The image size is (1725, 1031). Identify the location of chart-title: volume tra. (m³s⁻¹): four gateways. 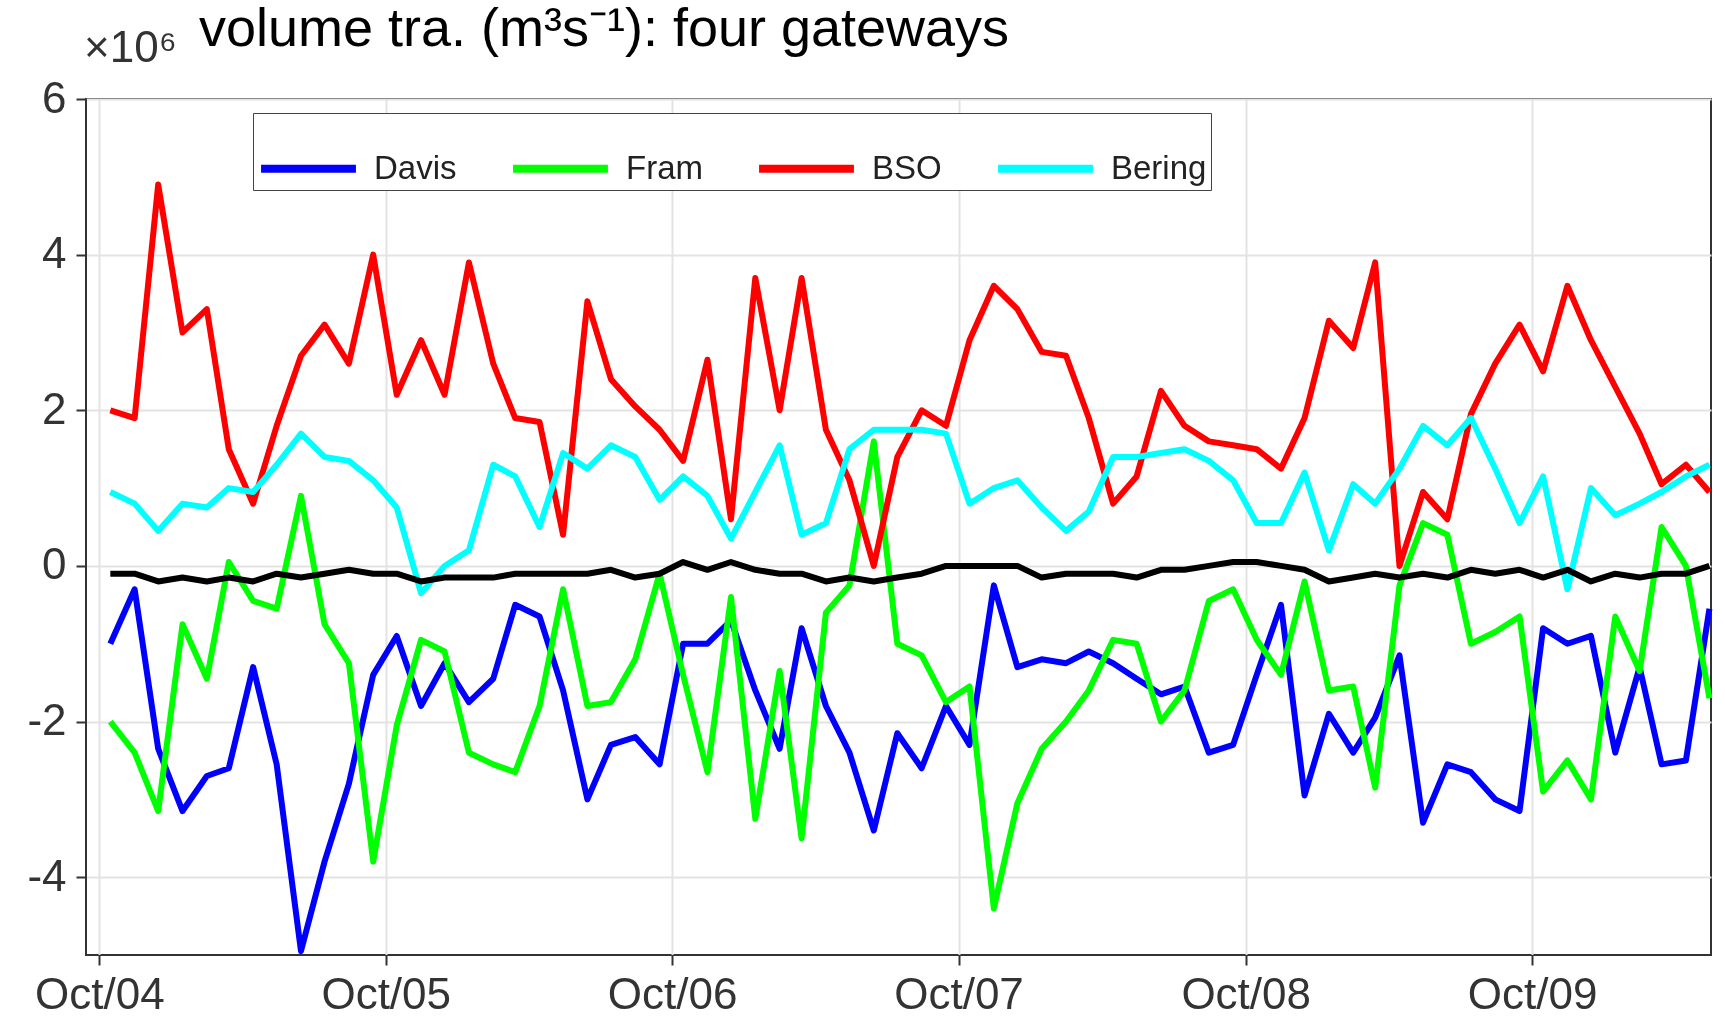
(604, 28).